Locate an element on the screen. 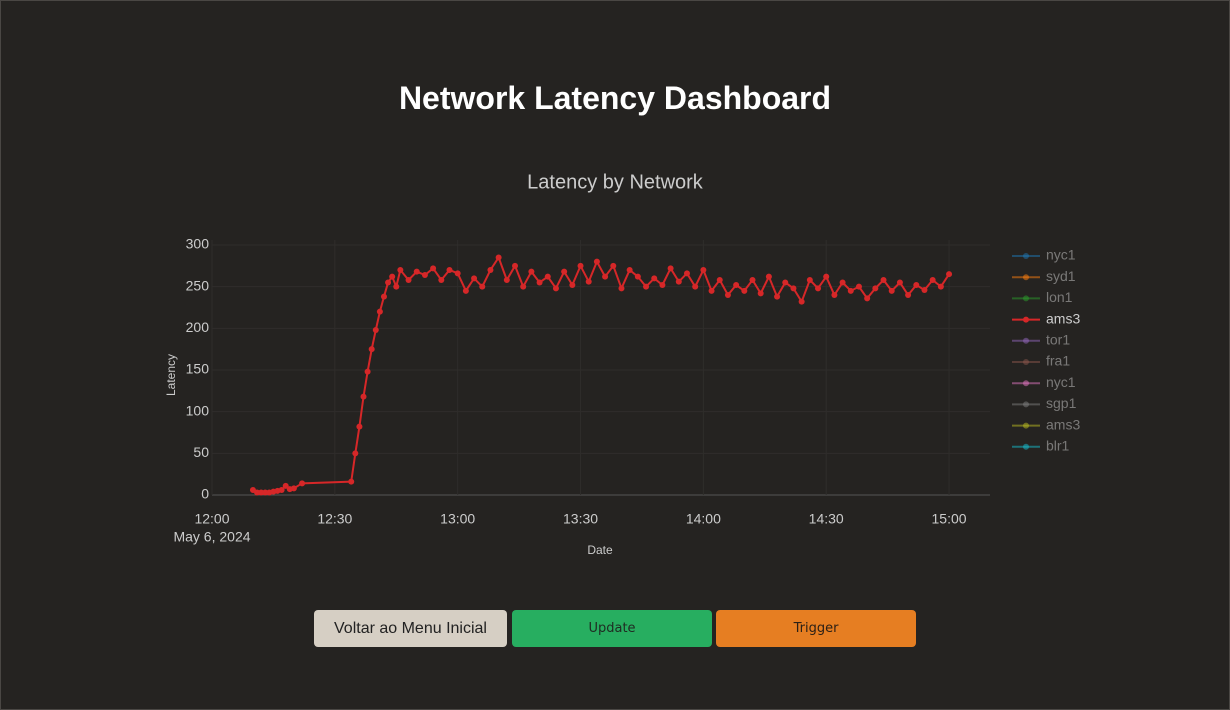  legend-label: sgp1 is located at coordinates (1061, 403).